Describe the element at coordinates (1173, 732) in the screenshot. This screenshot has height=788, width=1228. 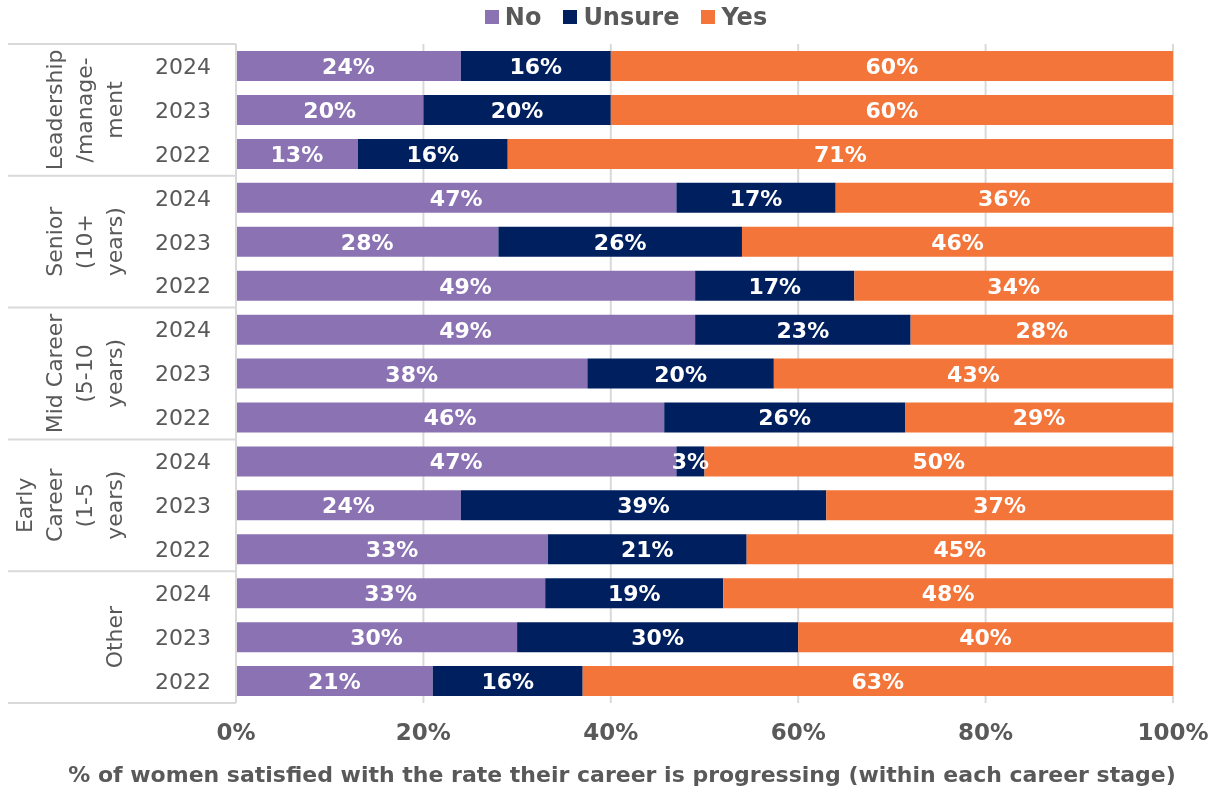
I see `x-tick-label: 100%` at that location.